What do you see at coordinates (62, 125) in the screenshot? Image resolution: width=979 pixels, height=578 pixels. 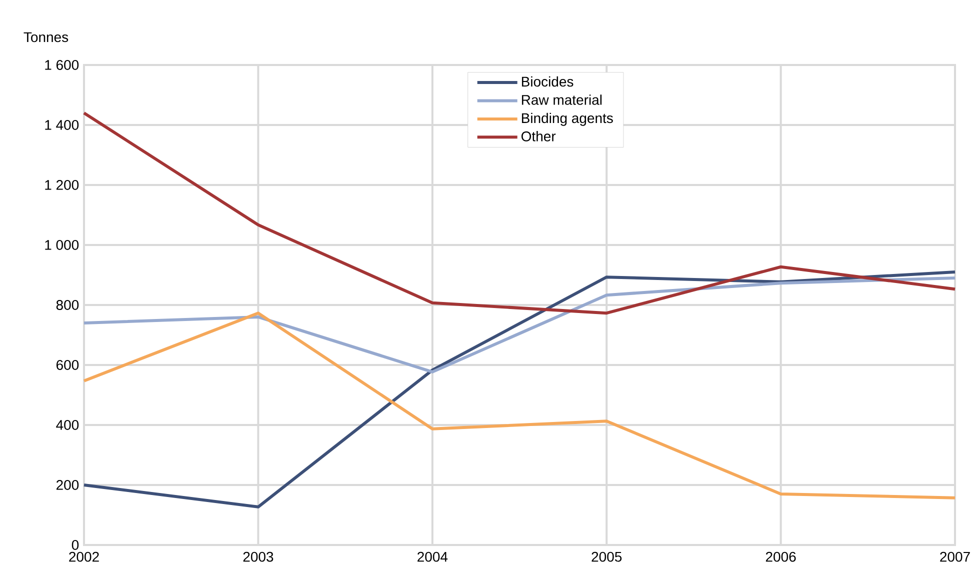 I see `y-tick-label: 1 400` at bounding box center [62, 125].